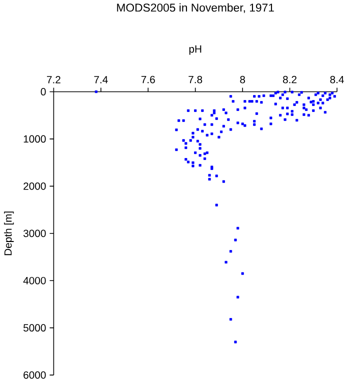  I want to click on x-tick-label: 8, so click(243, 80).